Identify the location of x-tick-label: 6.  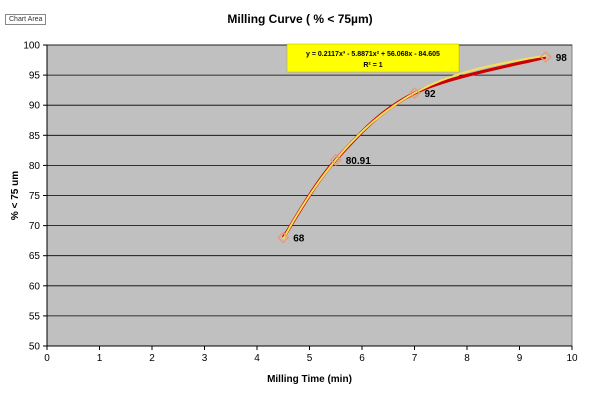
(362, 358).